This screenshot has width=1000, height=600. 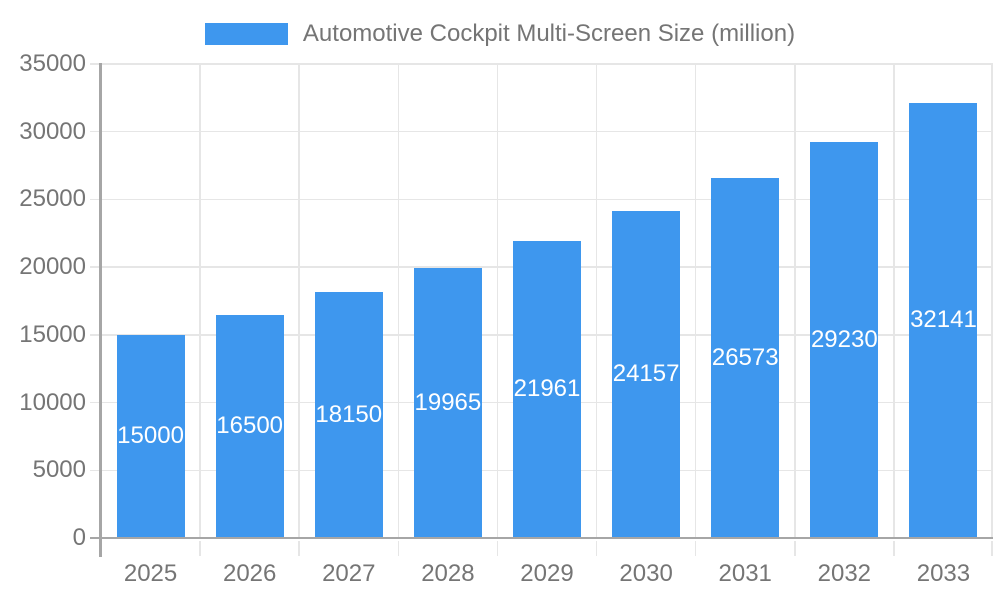 I want to click on y-axis-tick-label: 0, so click(x=79, y=537).